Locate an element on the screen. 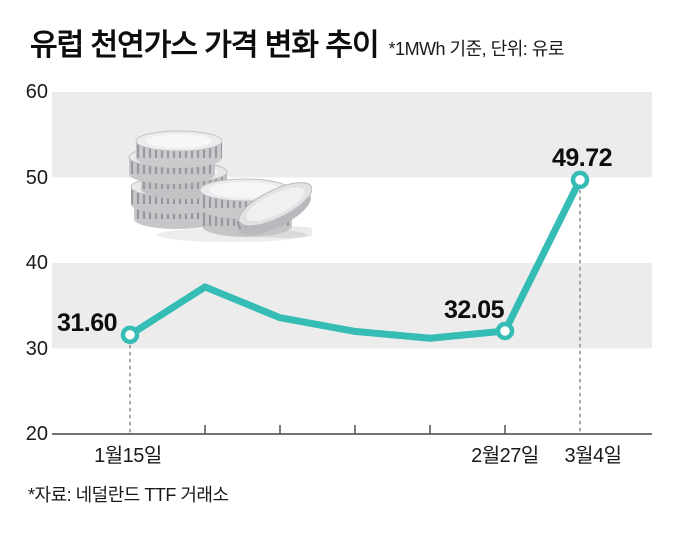  source-note: *자료: 네덜란드 TTF 거래소 is located at coordinates (128, 495).